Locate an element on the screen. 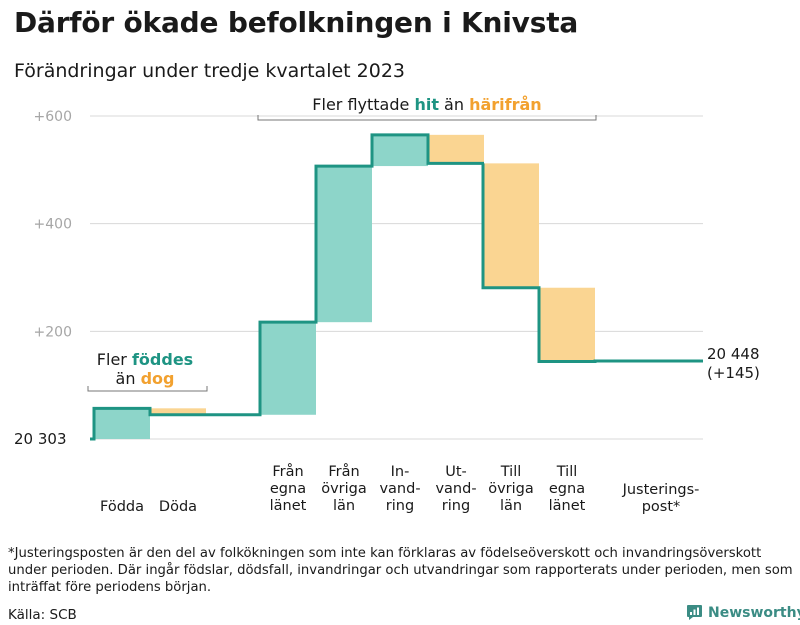 The image size is (800, 625). category-label-utvandring-line-3: ring is located at coordinates (456, 506).